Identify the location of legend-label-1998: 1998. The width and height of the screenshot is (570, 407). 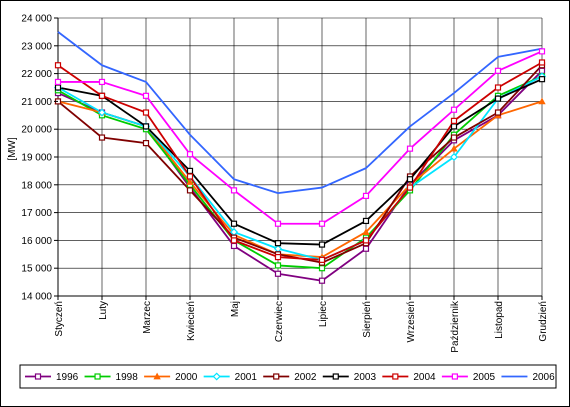
(127, 377).